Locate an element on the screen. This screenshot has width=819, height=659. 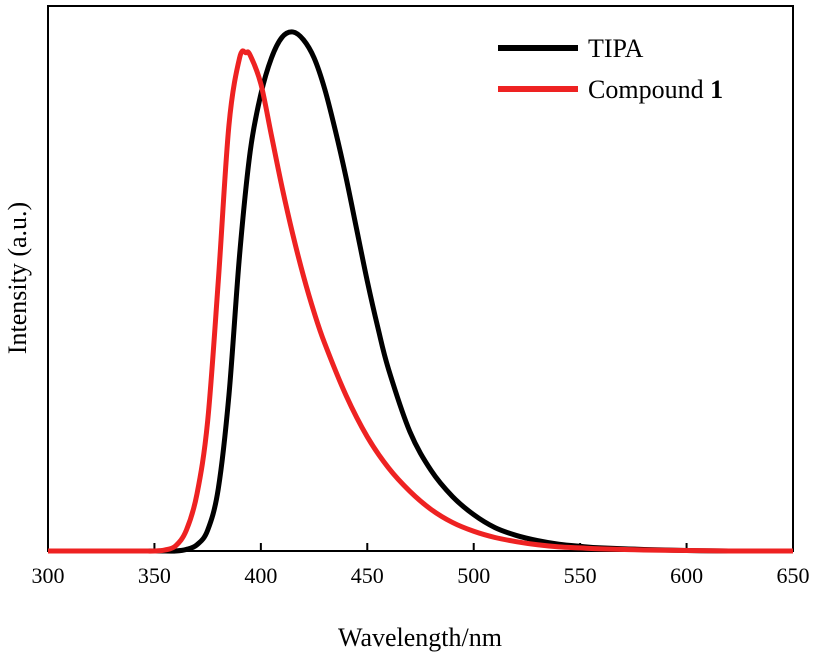
x-tick-label-600: 600 is located at coordinates (686, 575).